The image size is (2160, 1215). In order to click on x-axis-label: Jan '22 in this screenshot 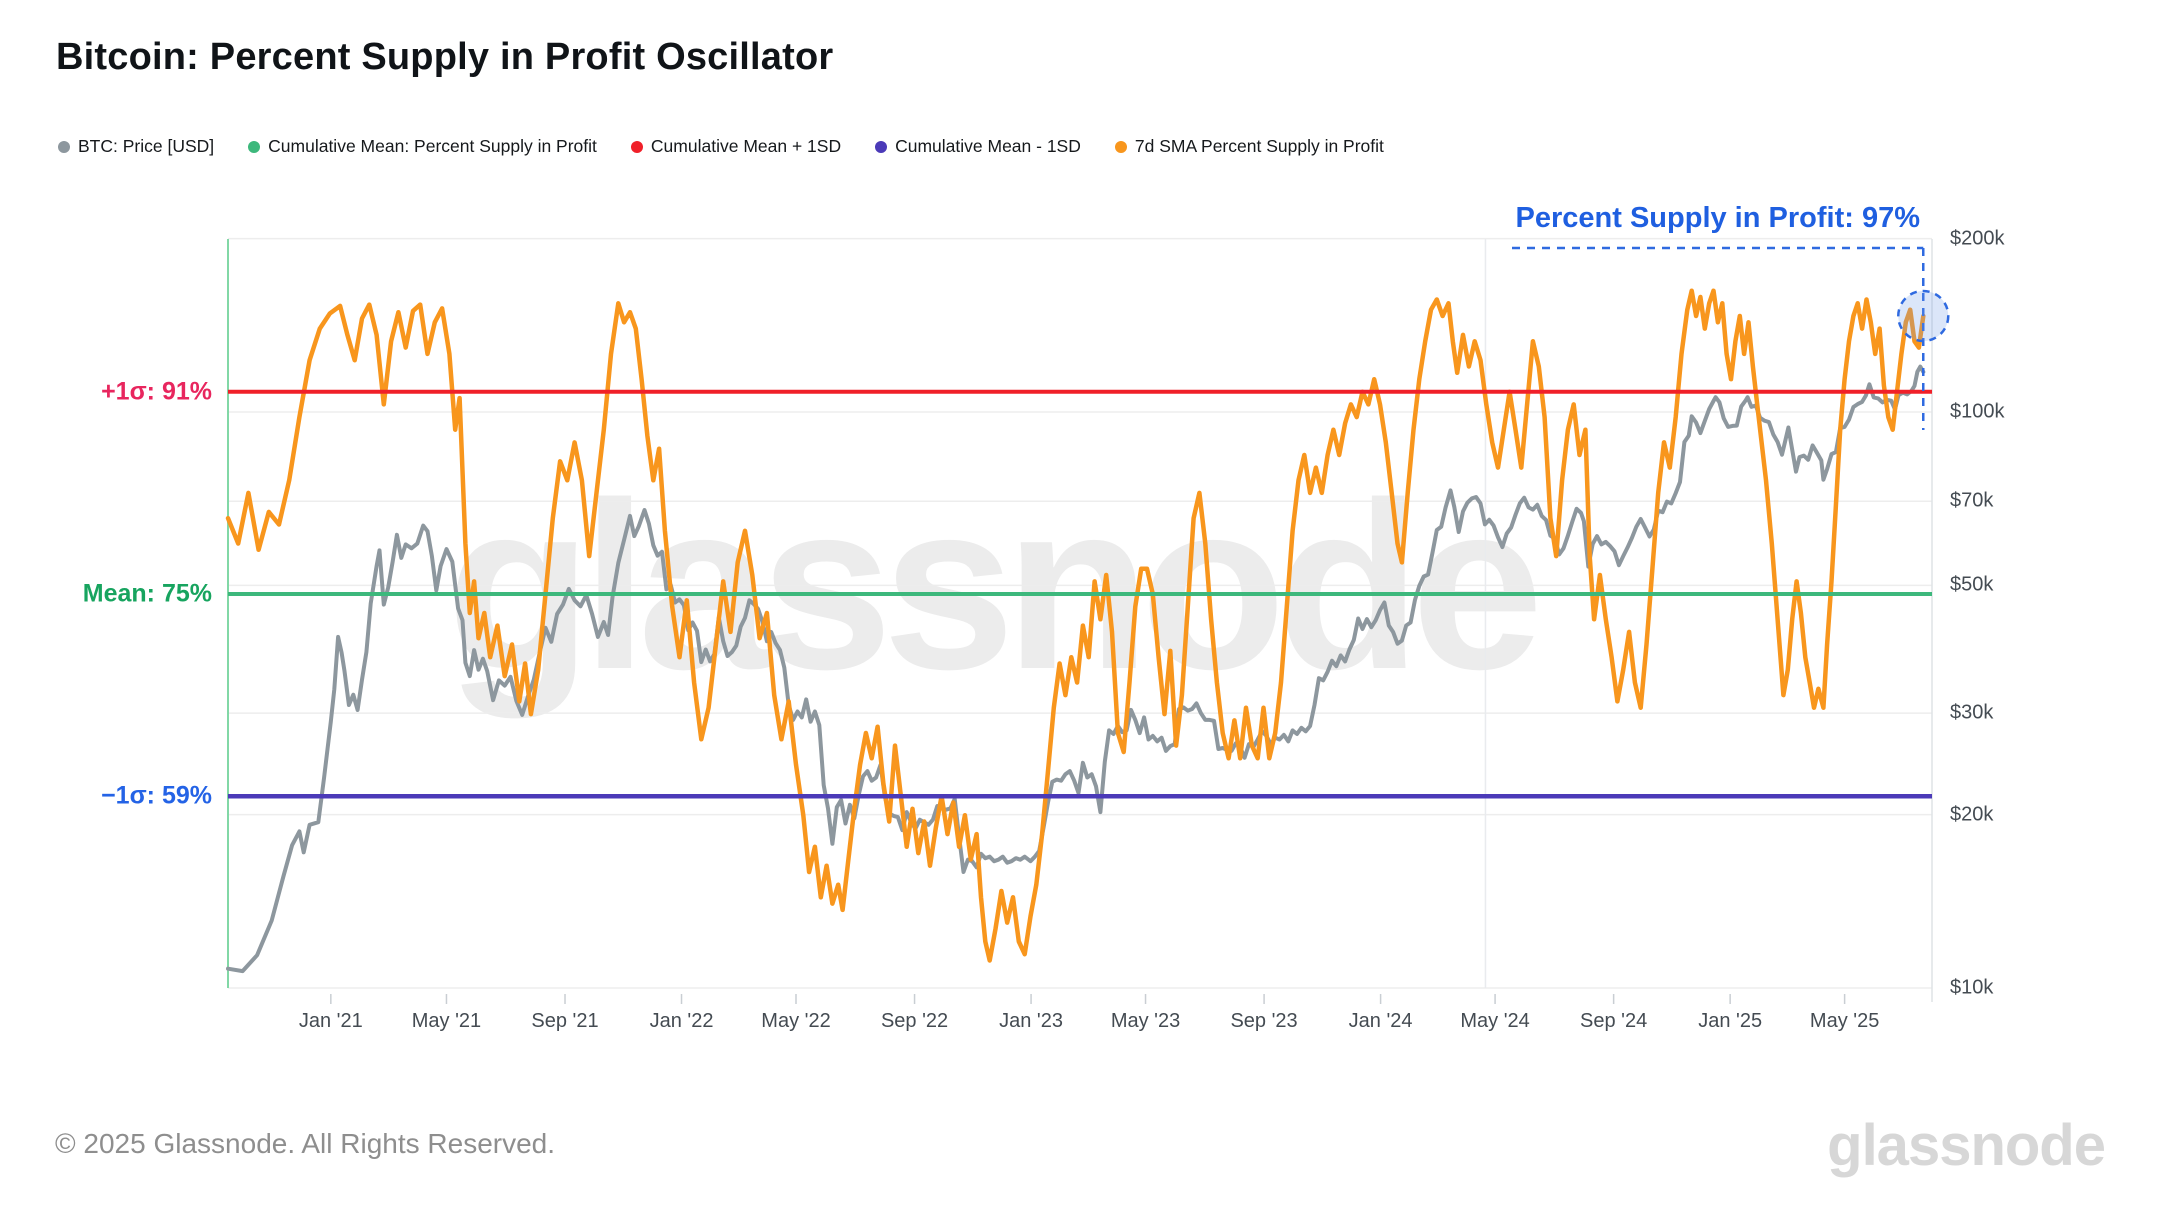, I will do `click(681, 1021)`.